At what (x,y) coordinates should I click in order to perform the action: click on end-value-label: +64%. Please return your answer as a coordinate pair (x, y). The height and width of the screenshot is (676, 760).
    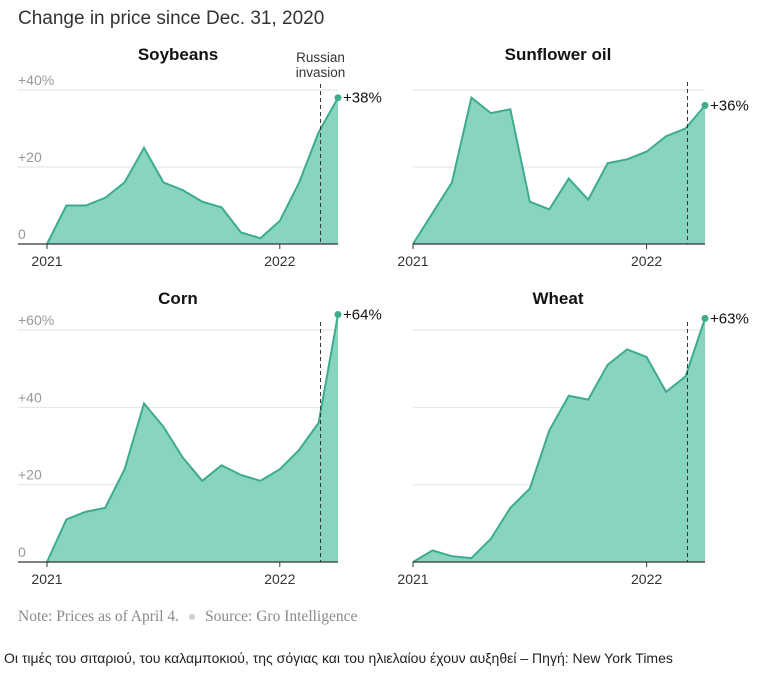
    Looking at the image, I should click on (362, 315).